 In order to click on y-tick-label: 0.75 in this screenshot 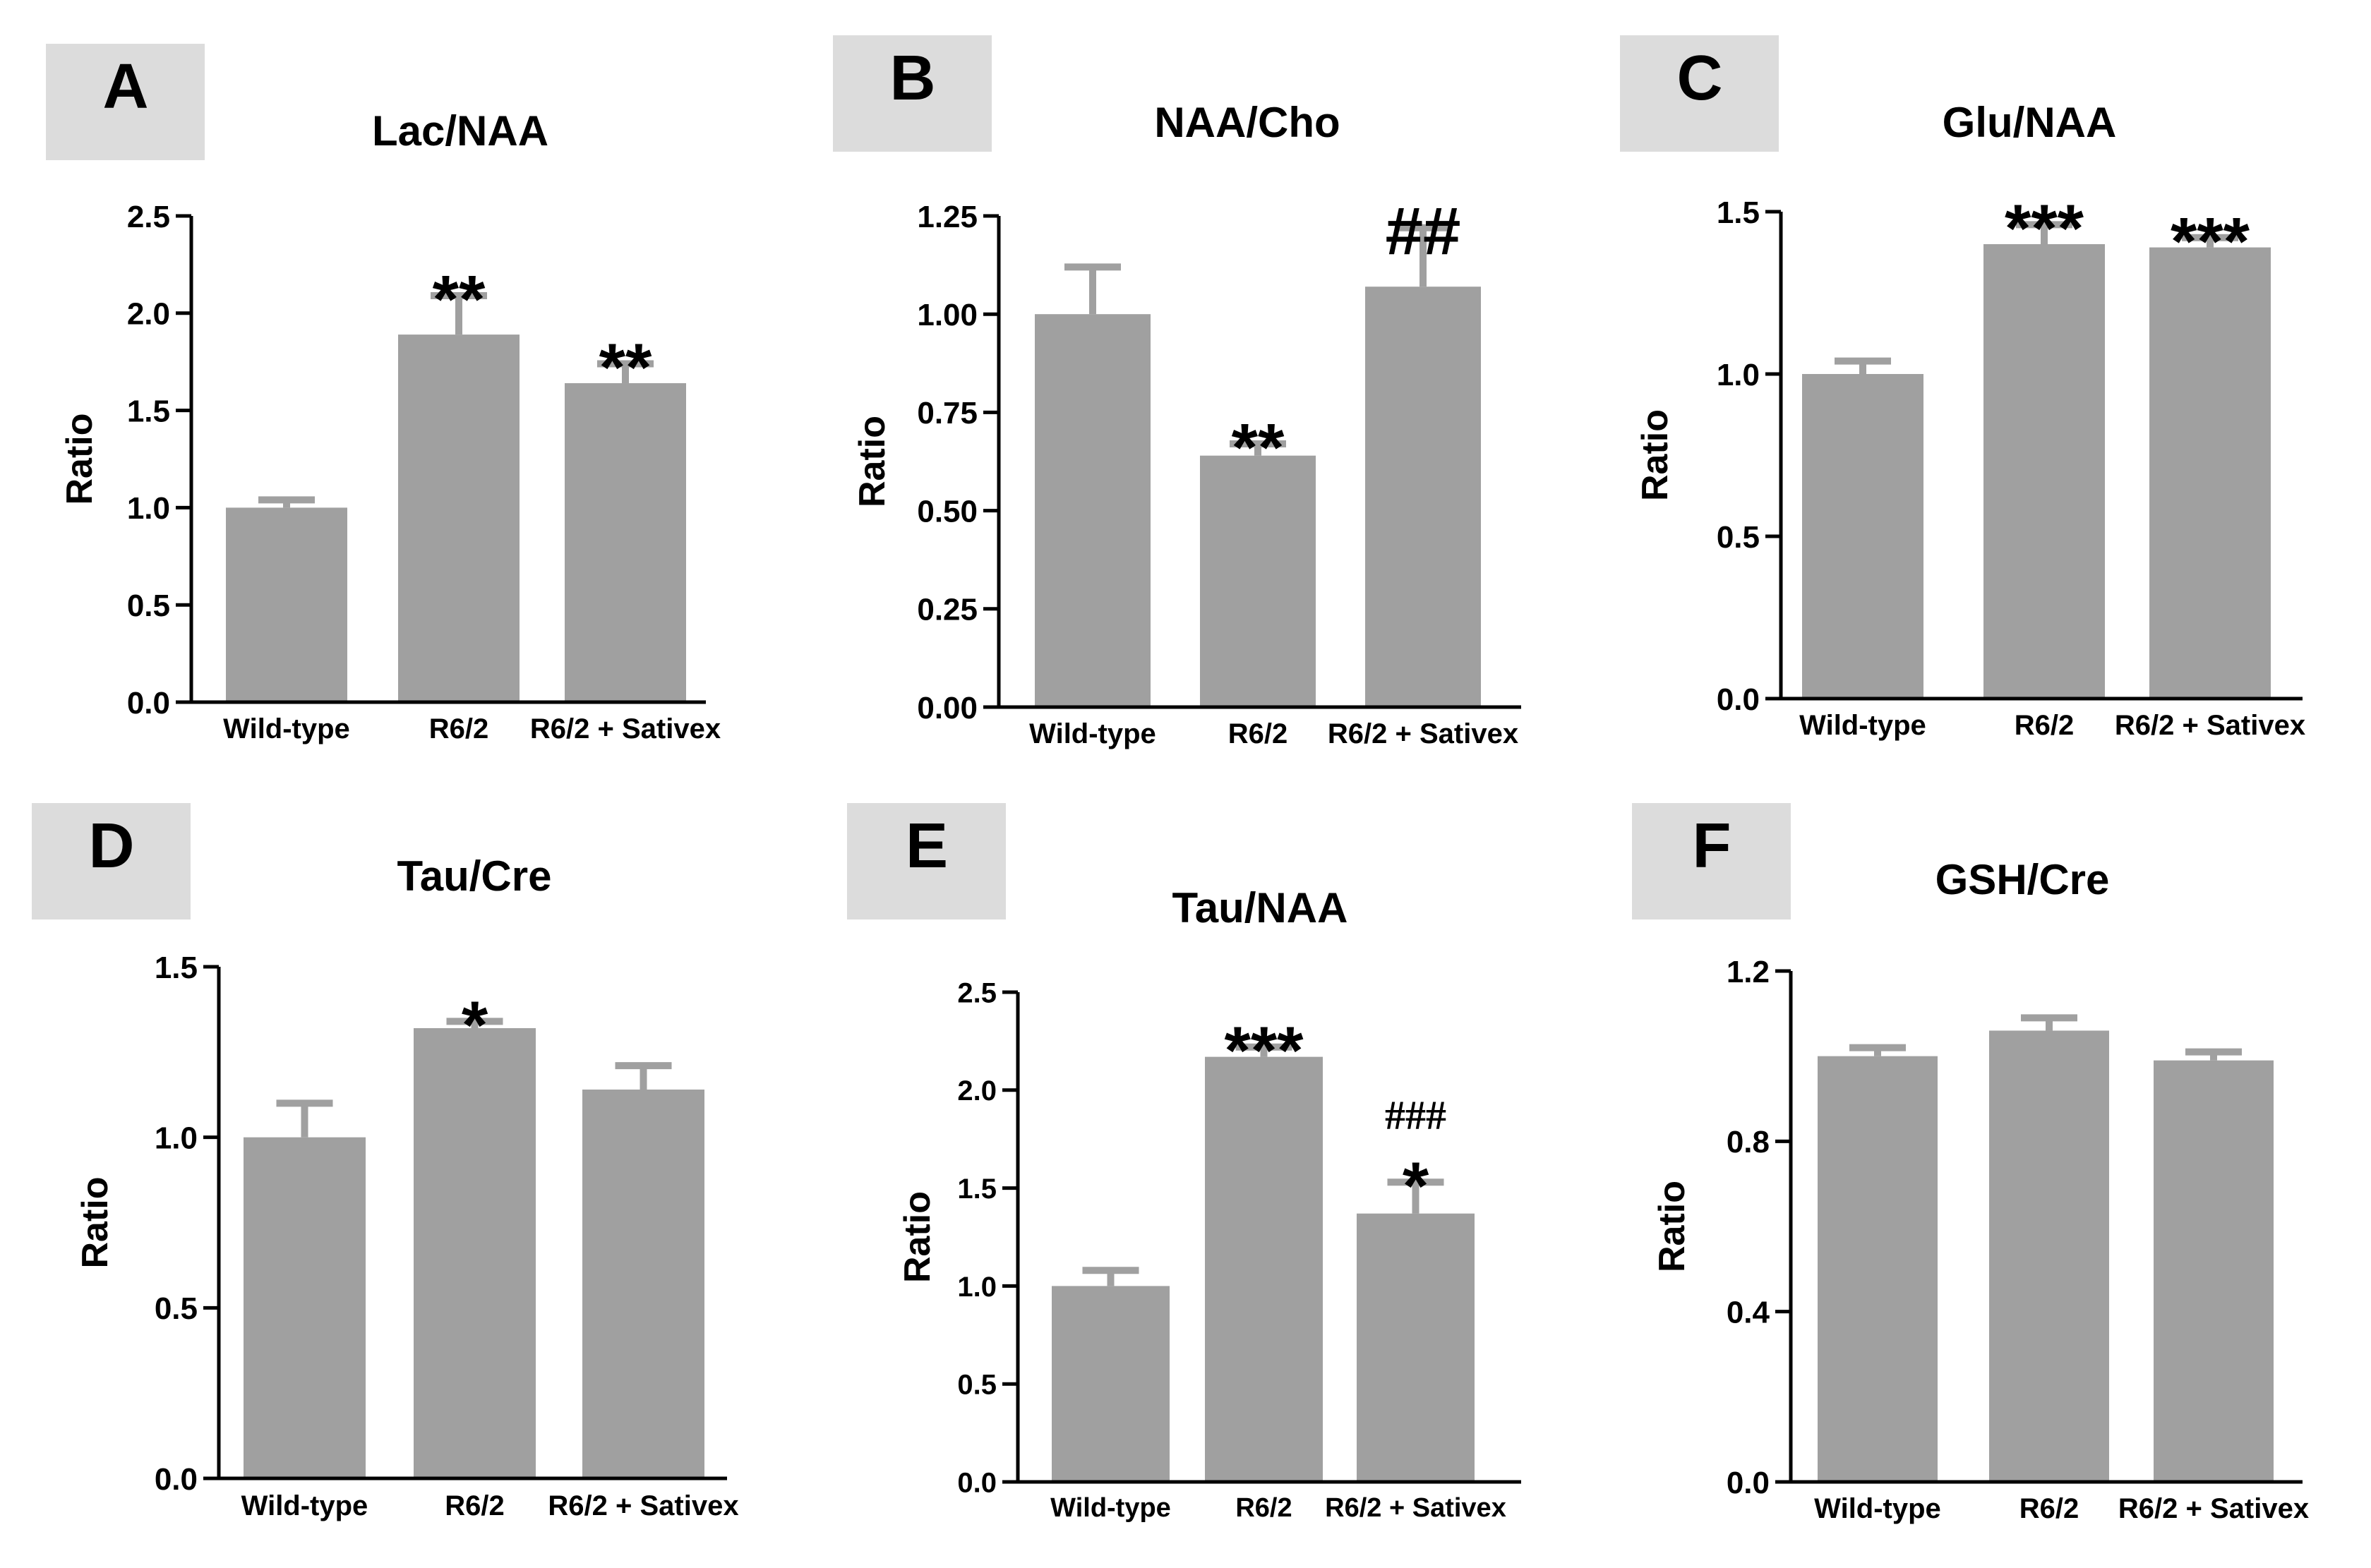, I will do `click(947, 413)`.